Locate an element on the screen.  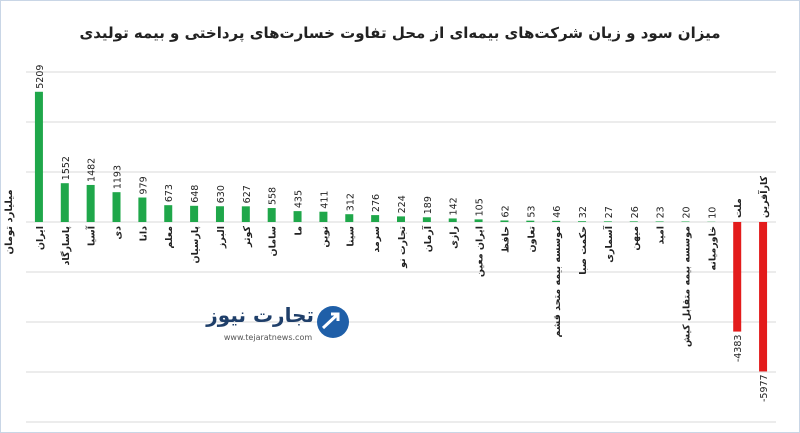
value-label: 20 is located at coordinates (686, 212).